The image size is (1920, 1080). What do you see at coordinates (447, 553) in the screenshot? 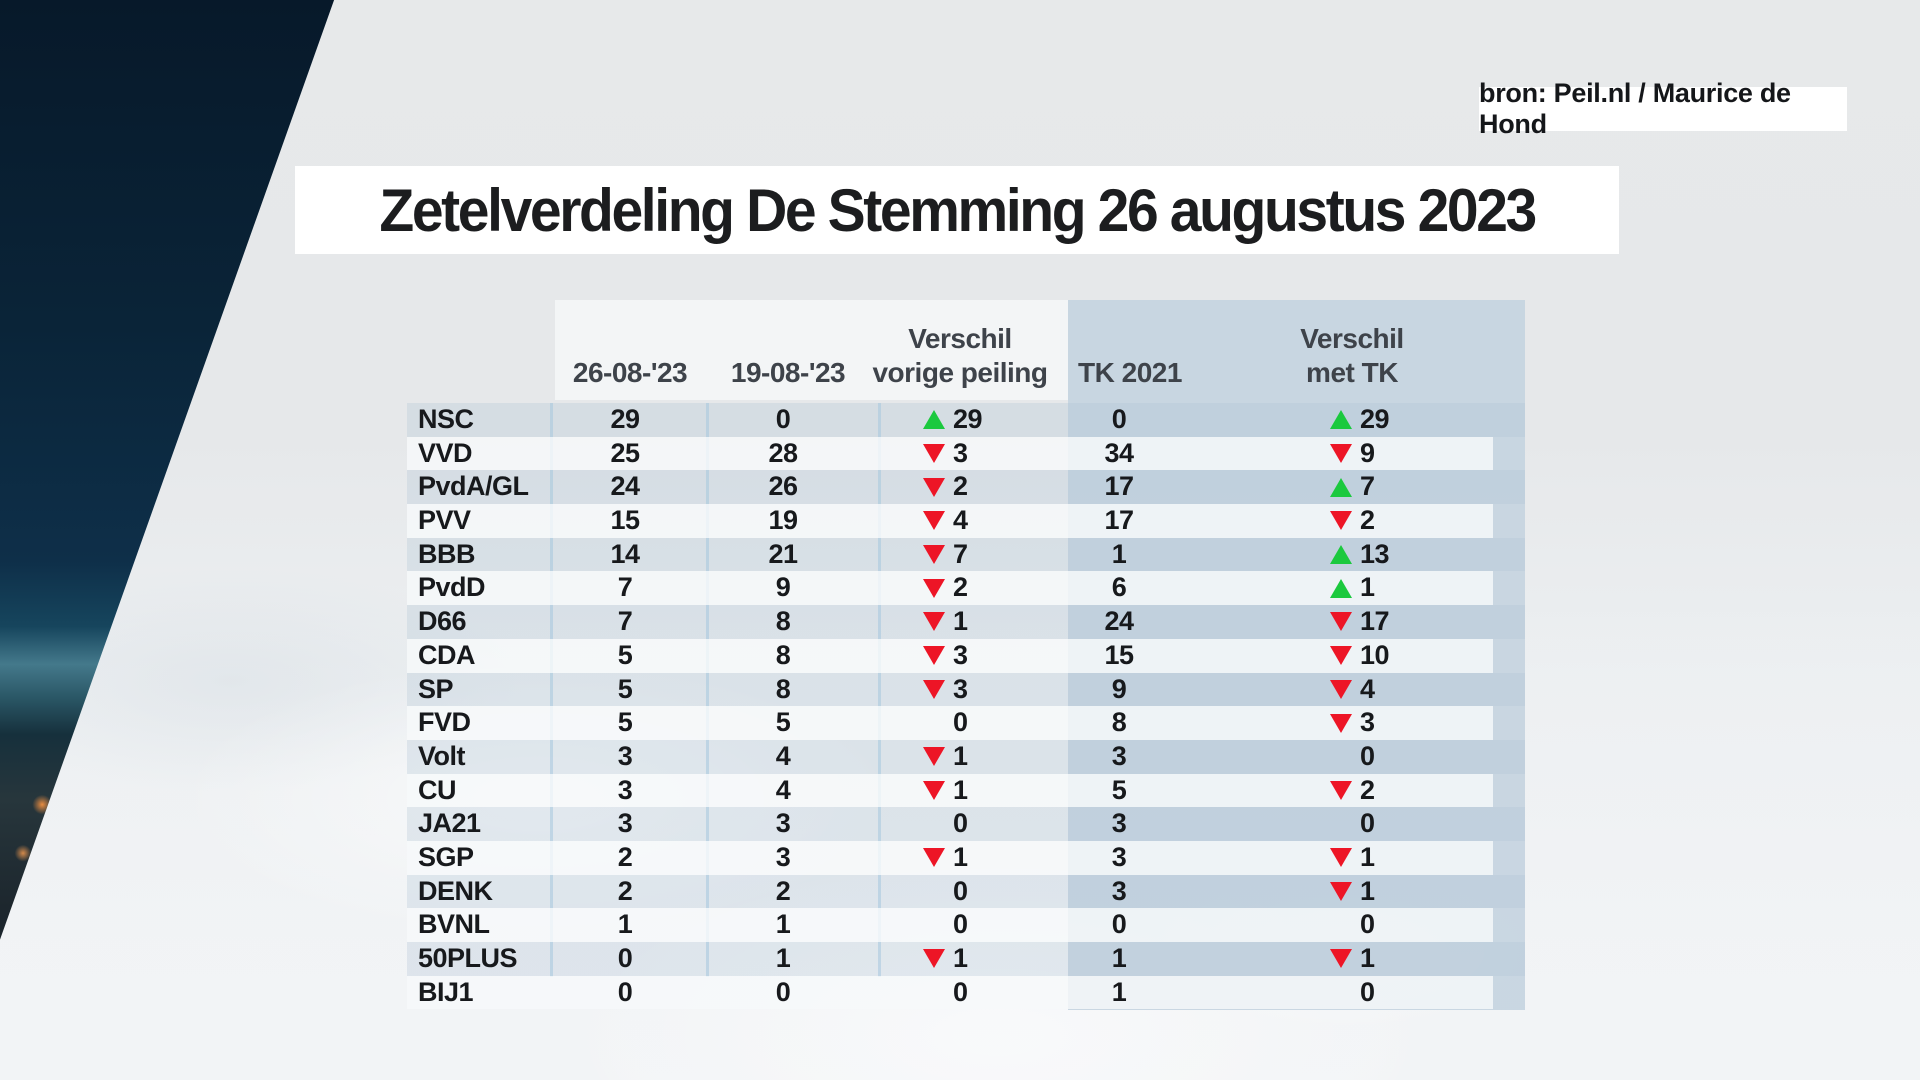
I see `party-name: BBB` at bounding box center [447, 553].